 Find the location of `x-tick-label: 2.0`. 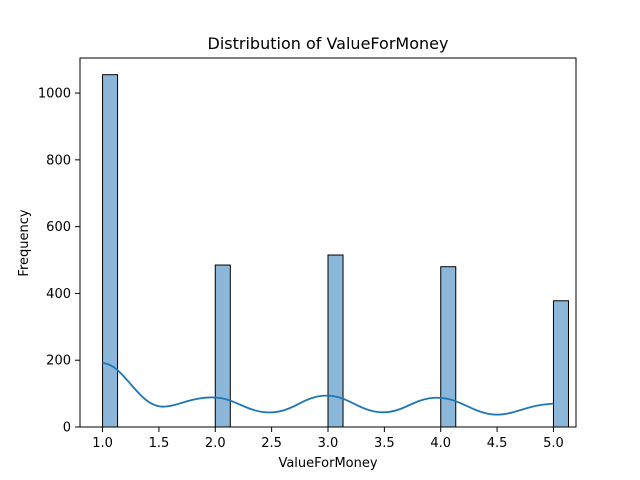

x-tick-label: 2.0 is located at coordinates (215, 443).